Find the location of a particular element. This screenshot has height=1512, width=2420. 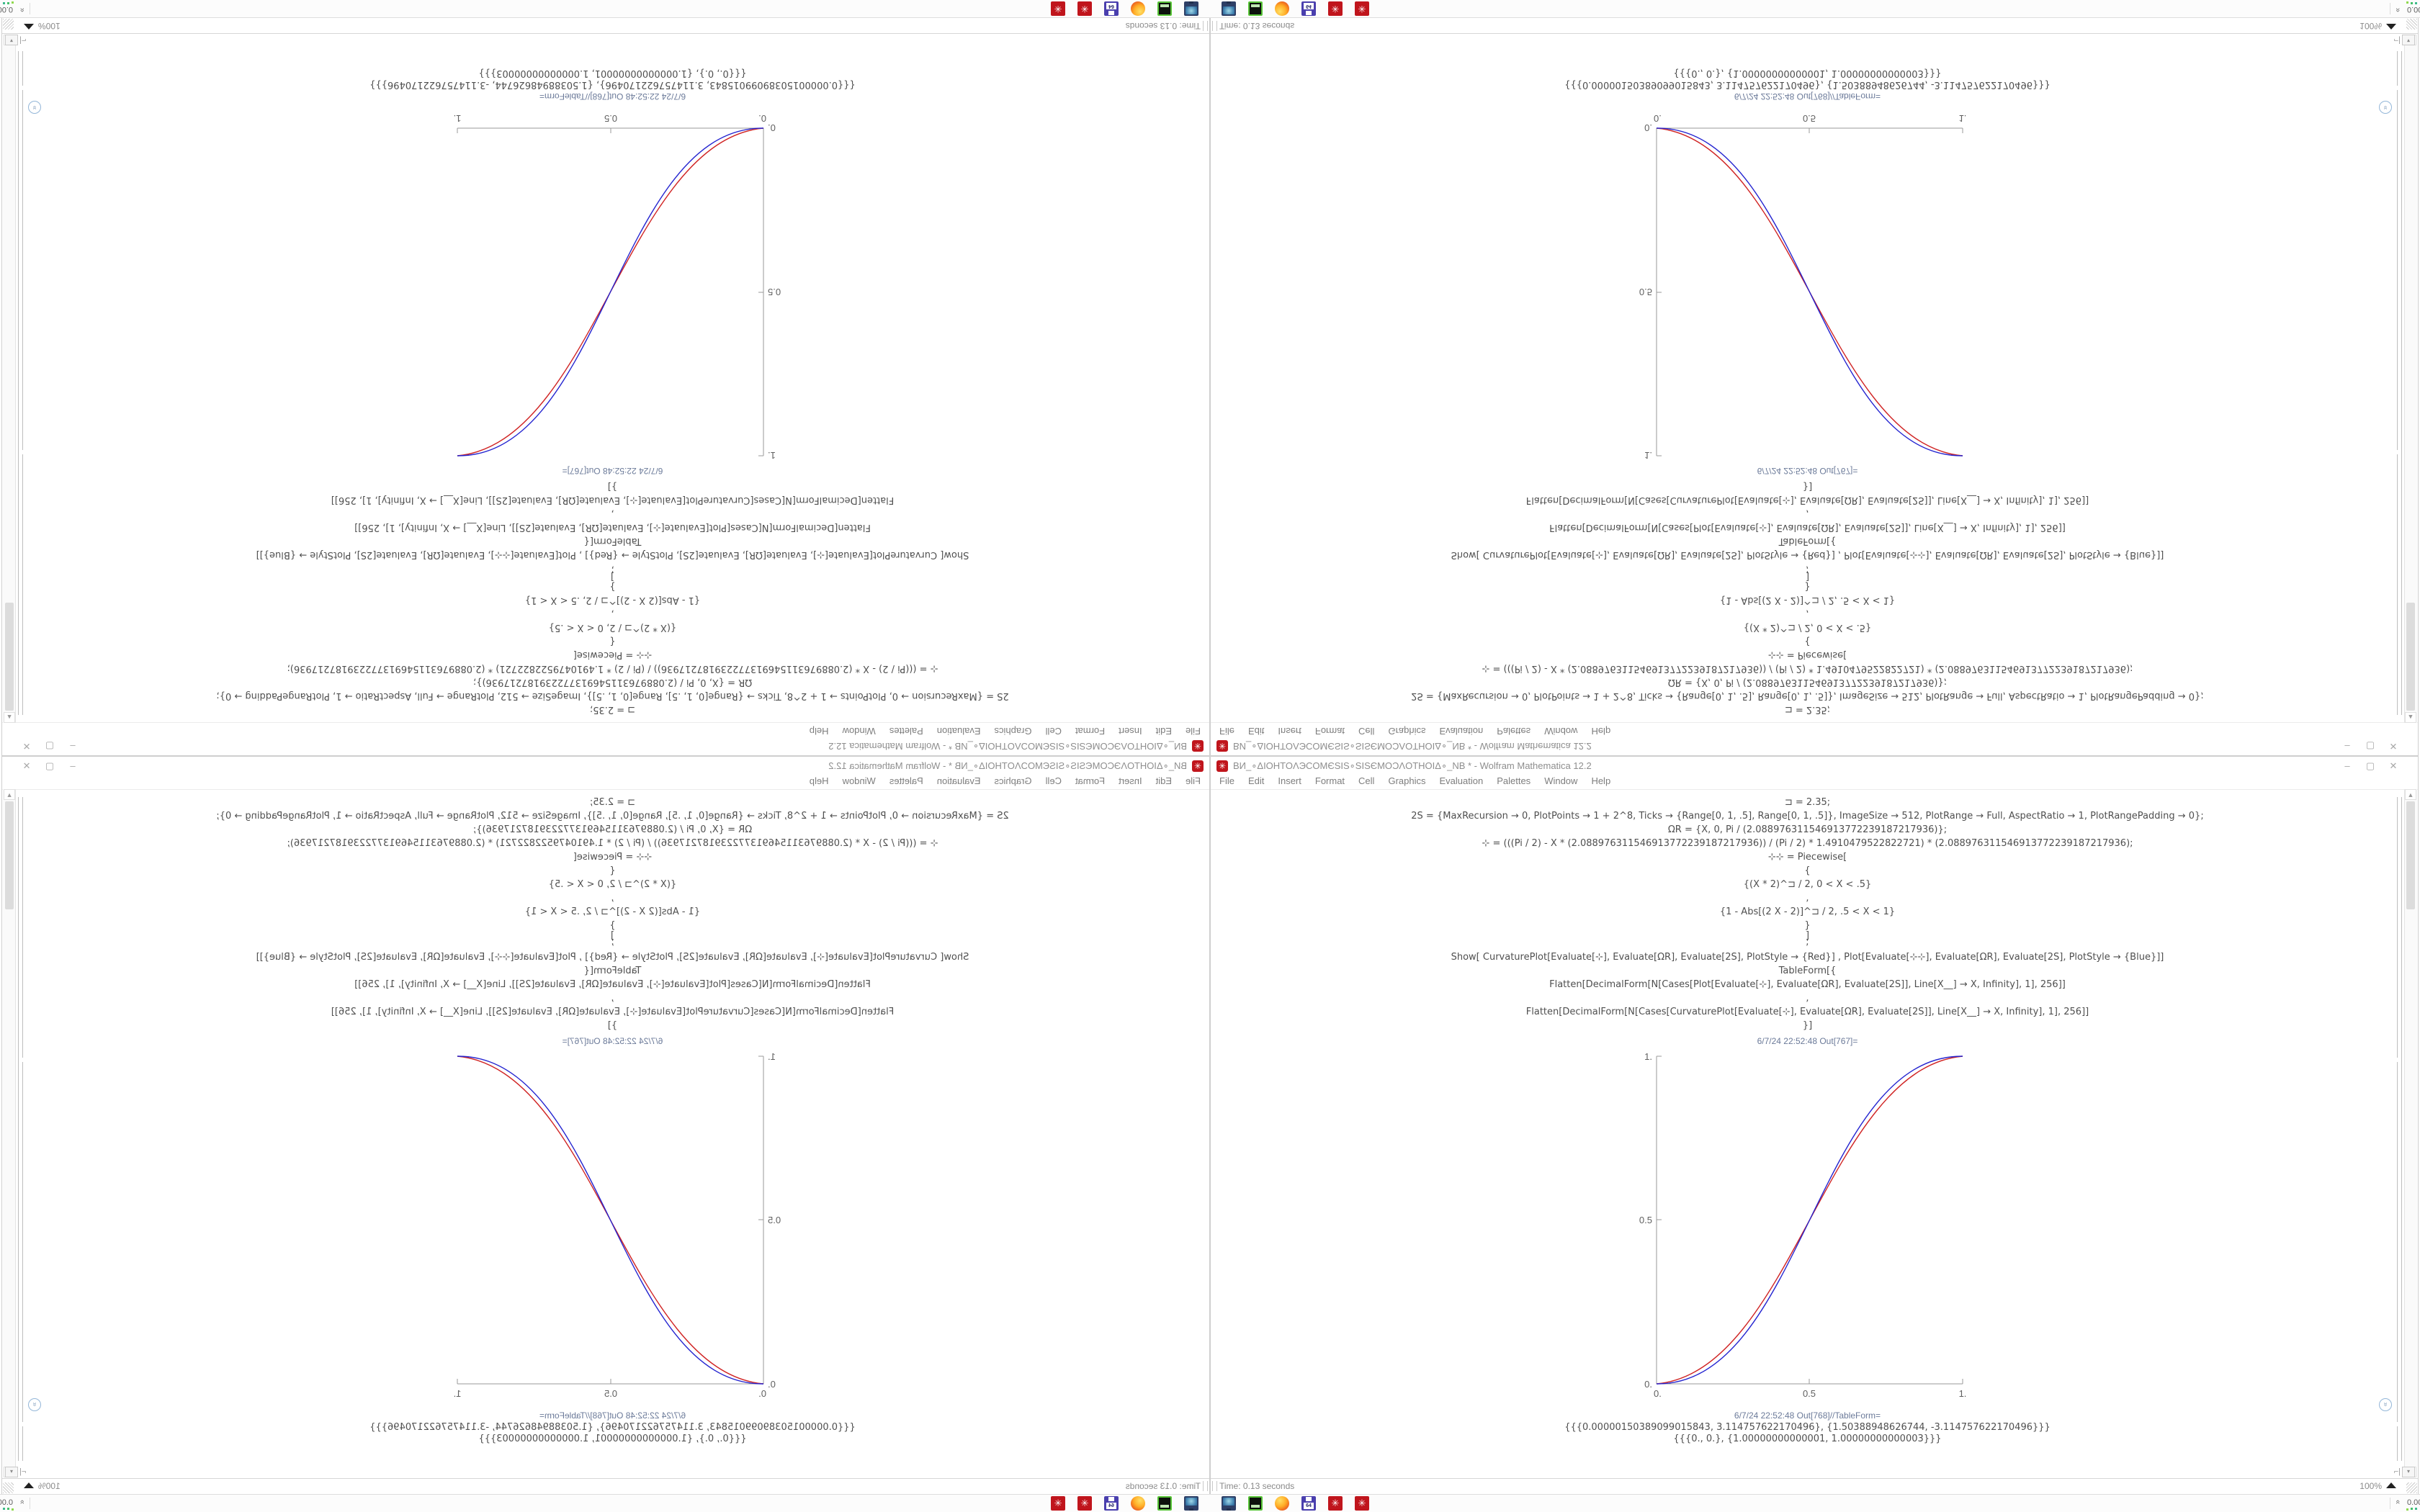

menu-format: Format is located at coordinates (1090, 780).